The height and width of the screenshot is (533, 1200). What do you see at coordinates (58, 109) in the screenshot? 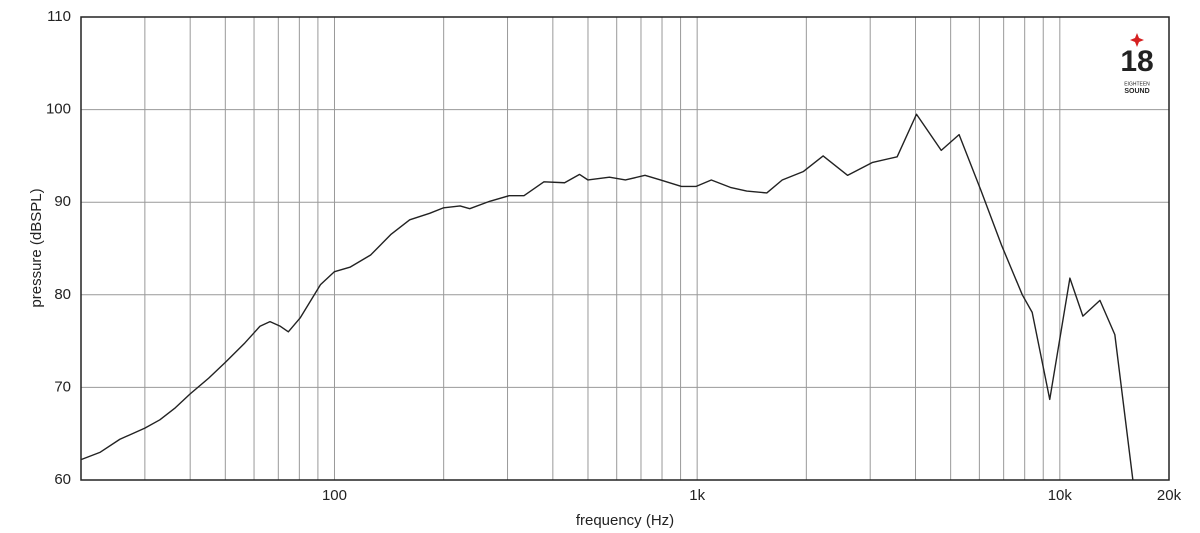
I see `y-tick-label: 100` at bounding box center [58, 109].